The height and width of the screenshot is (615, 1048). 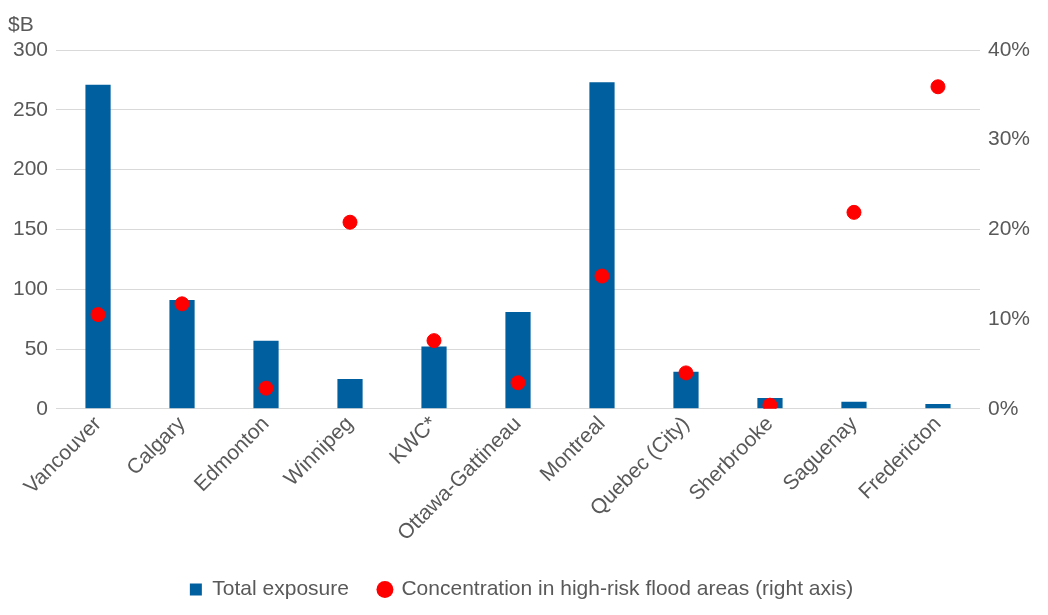 I want to click on y2-tick-label: 20%, so click(x=1008, y=228).